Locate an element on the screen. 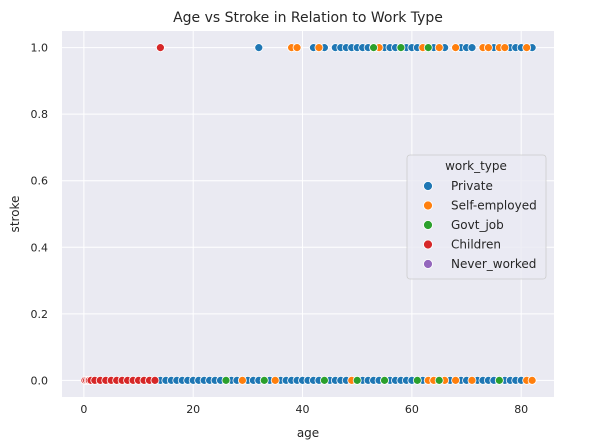 Image resolution: width=595 pixels, height=443 pixels. legend-item-never-worked: Never_worked is located at coordinates (479, 264).